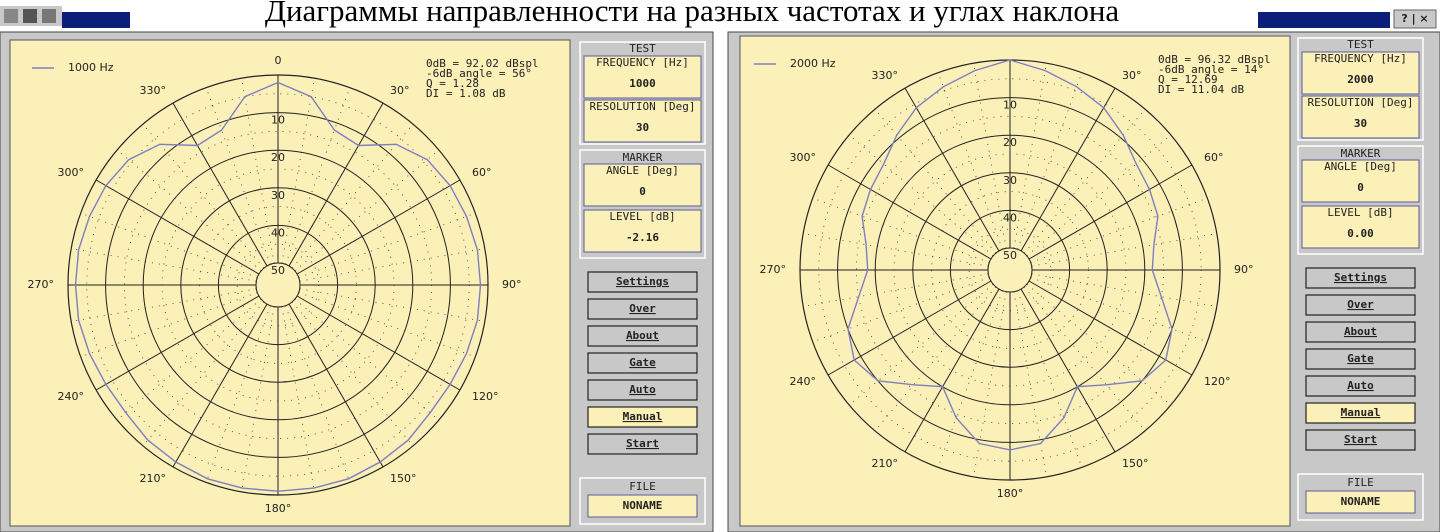 This screenshot has height=532, width=1440. I want to click on info-line: 0dB = 92.02 dBspl, so click(482, 63).